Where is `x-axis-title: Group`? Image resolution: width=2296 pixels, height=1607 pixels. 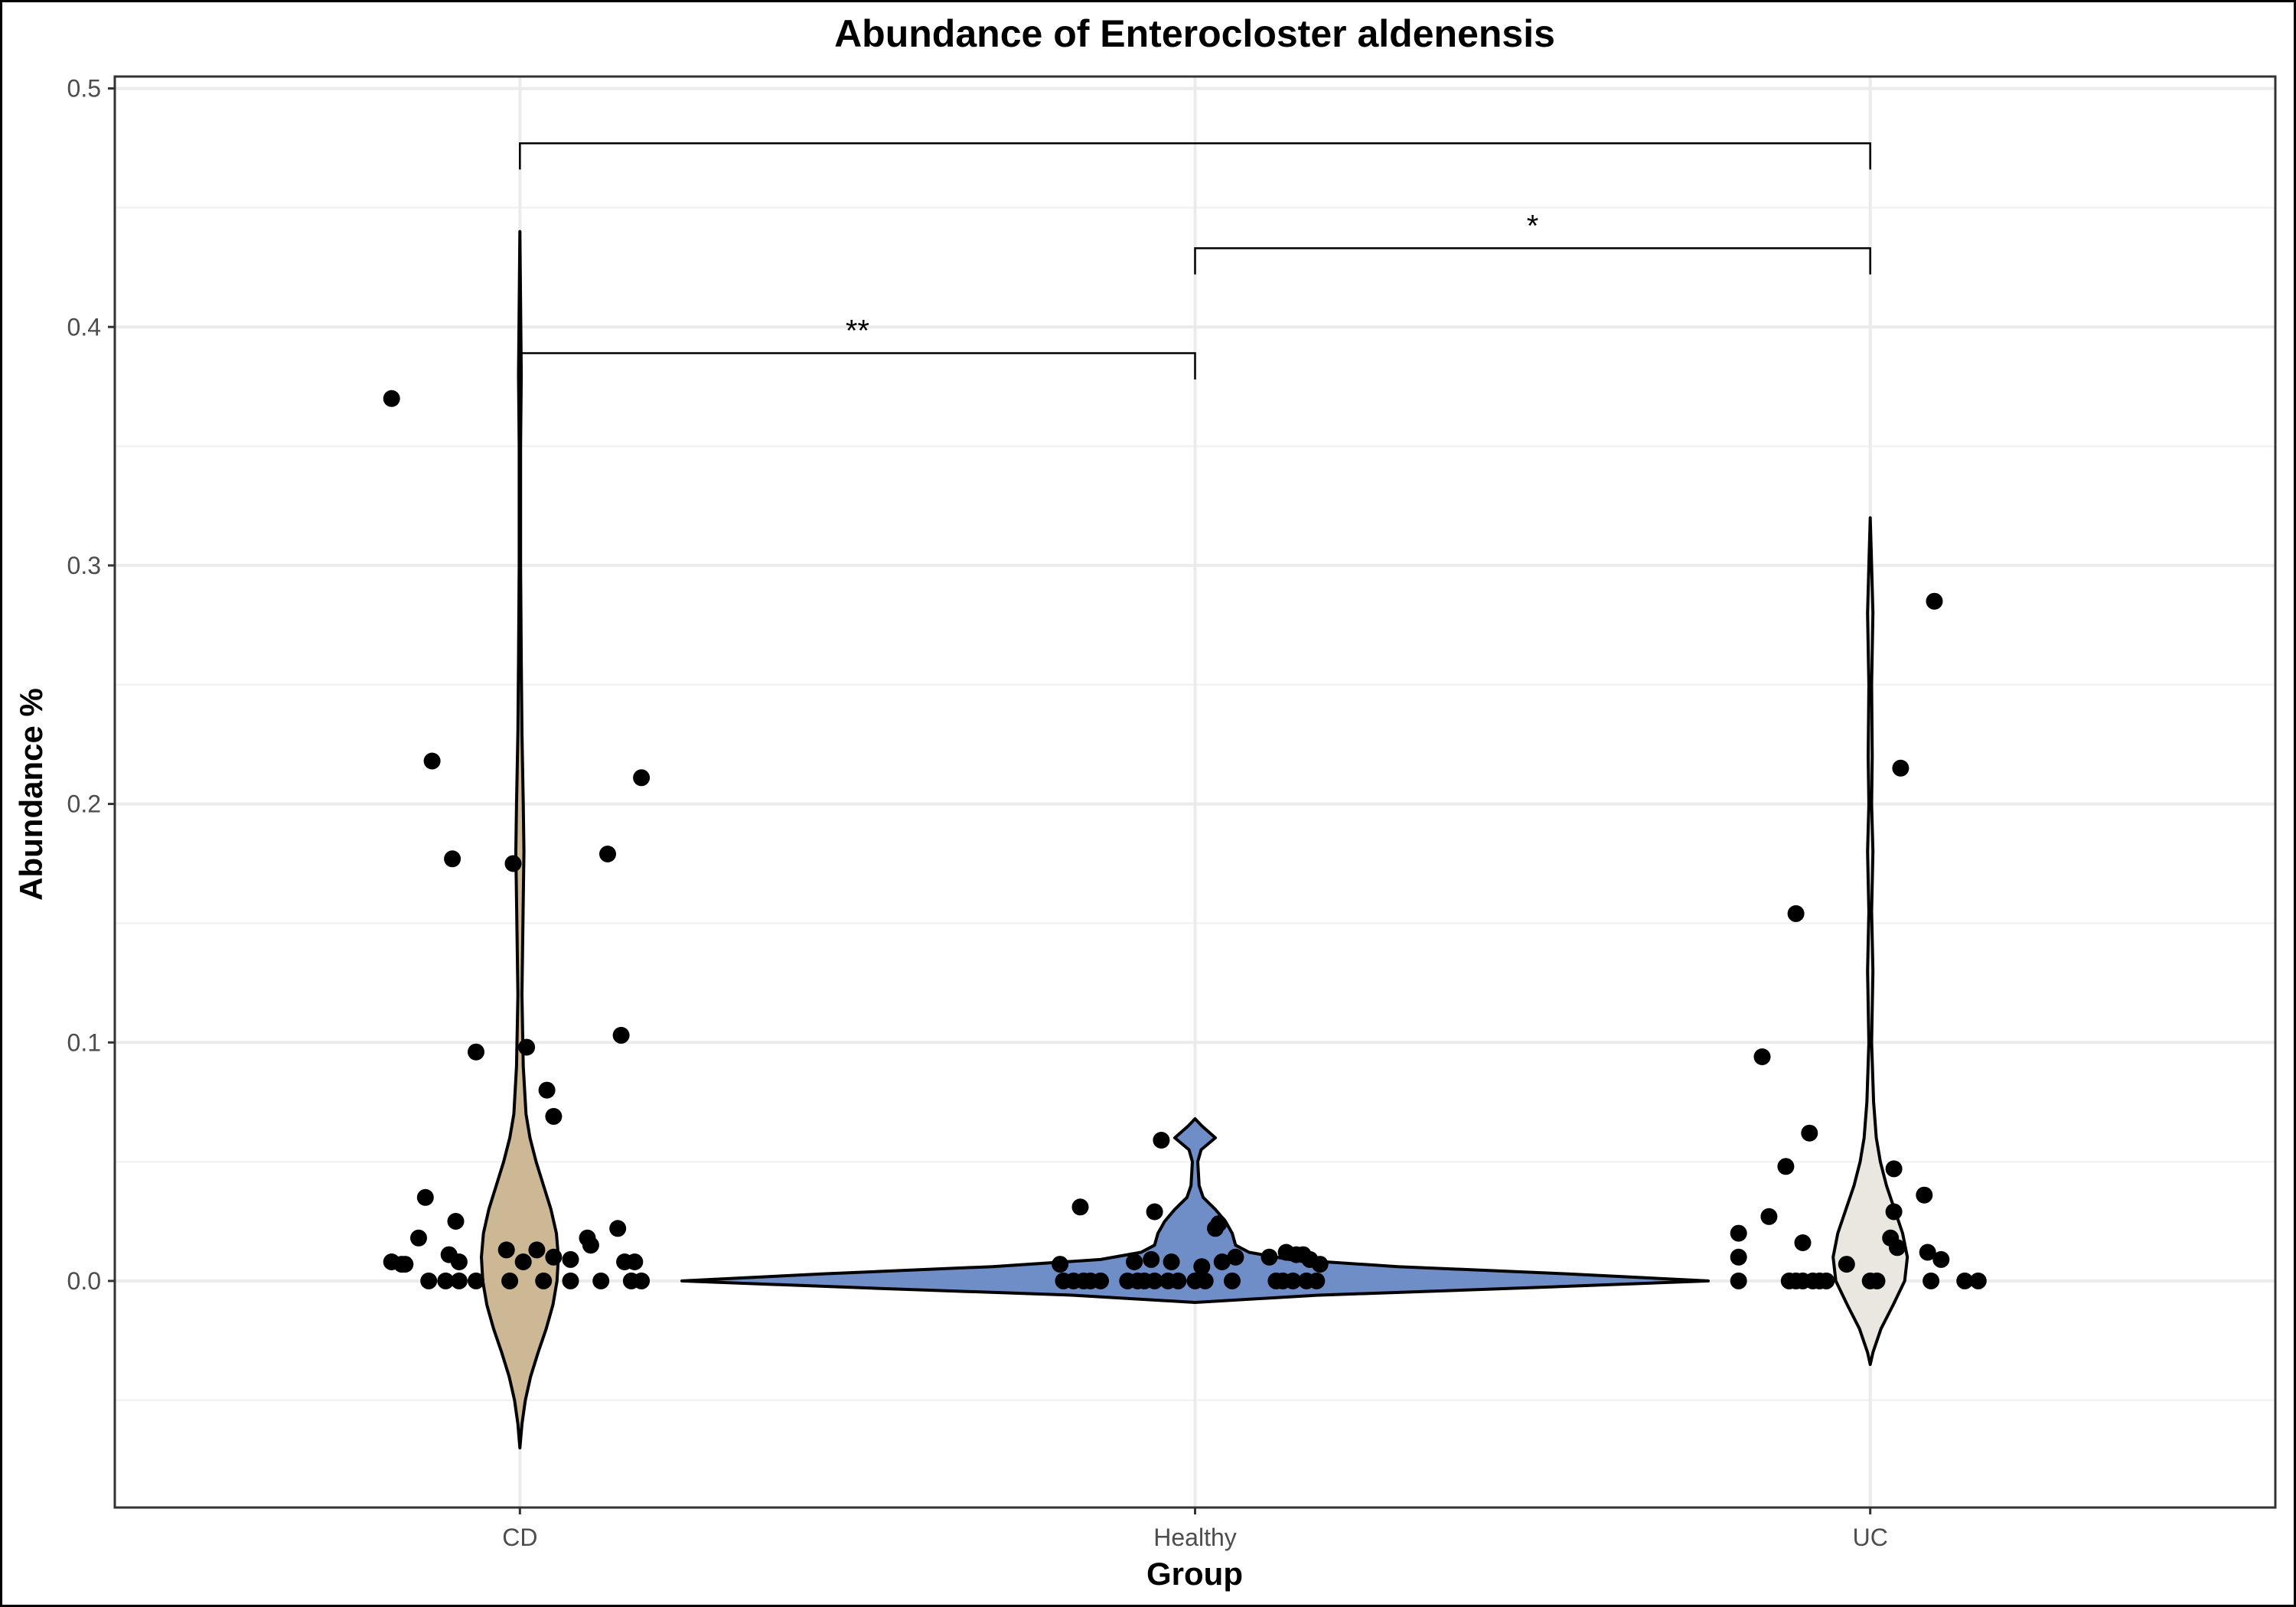
x-axis-title: Group is located at coordinates (1194, 1574).